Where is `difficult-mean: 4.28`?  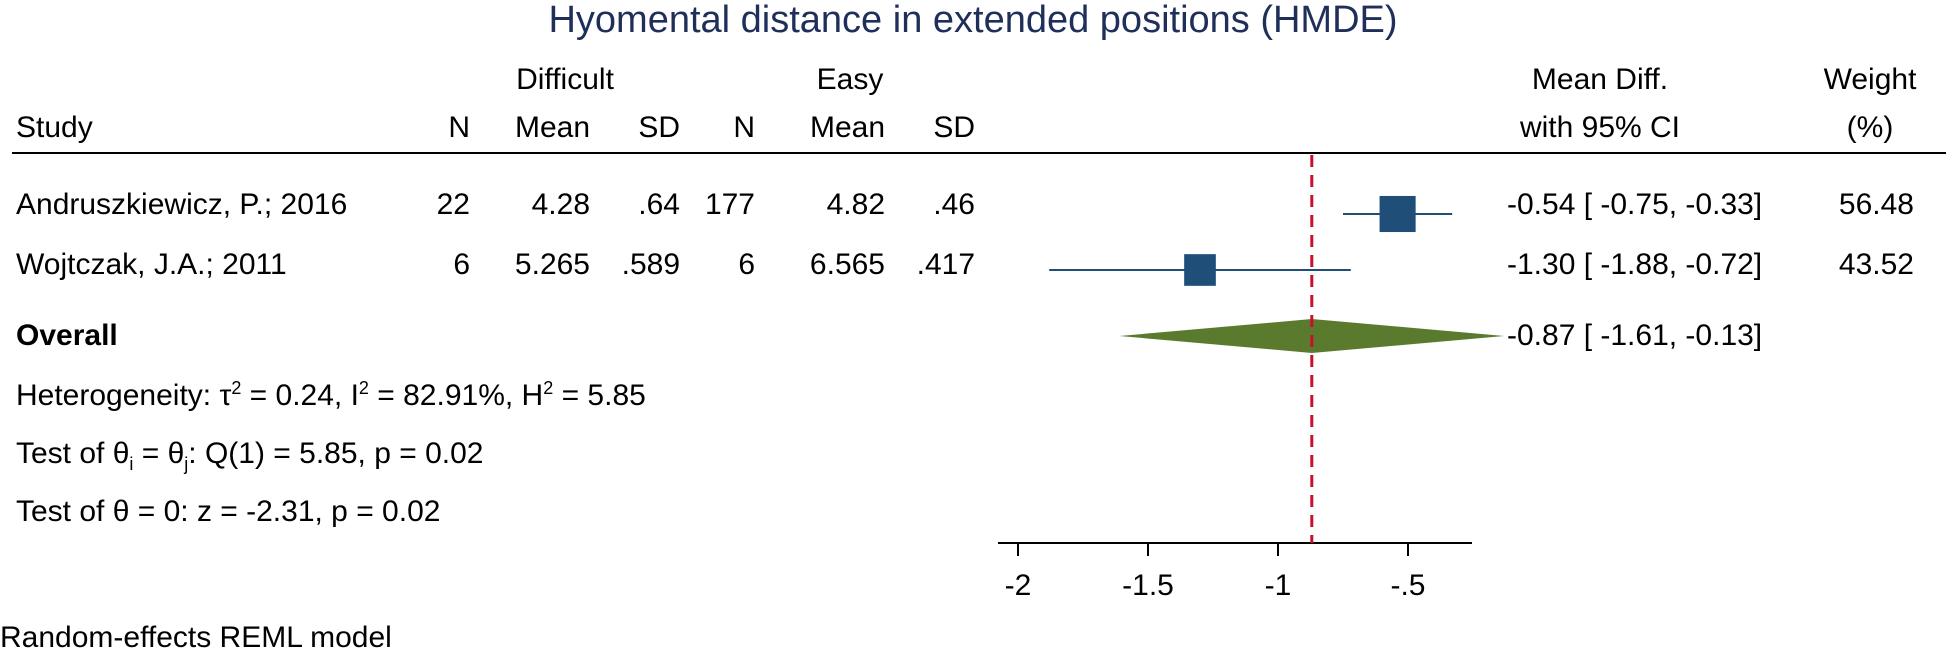 difficult-mean: 4.28 is located at coordinates (560, 204).